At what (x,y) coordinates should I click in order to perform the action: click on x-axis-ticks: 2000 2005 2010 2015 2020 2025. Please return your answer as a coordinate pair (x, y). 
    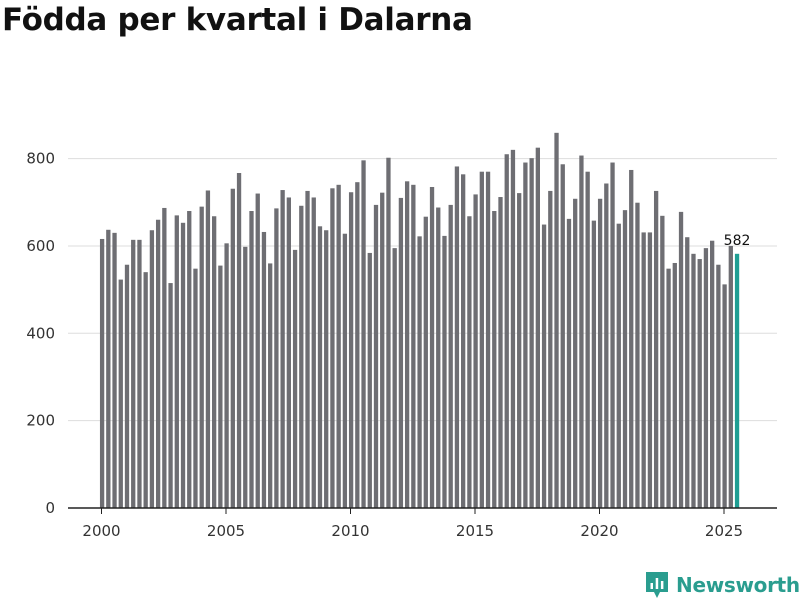
    Looking at the image, I should click on (412, 524).